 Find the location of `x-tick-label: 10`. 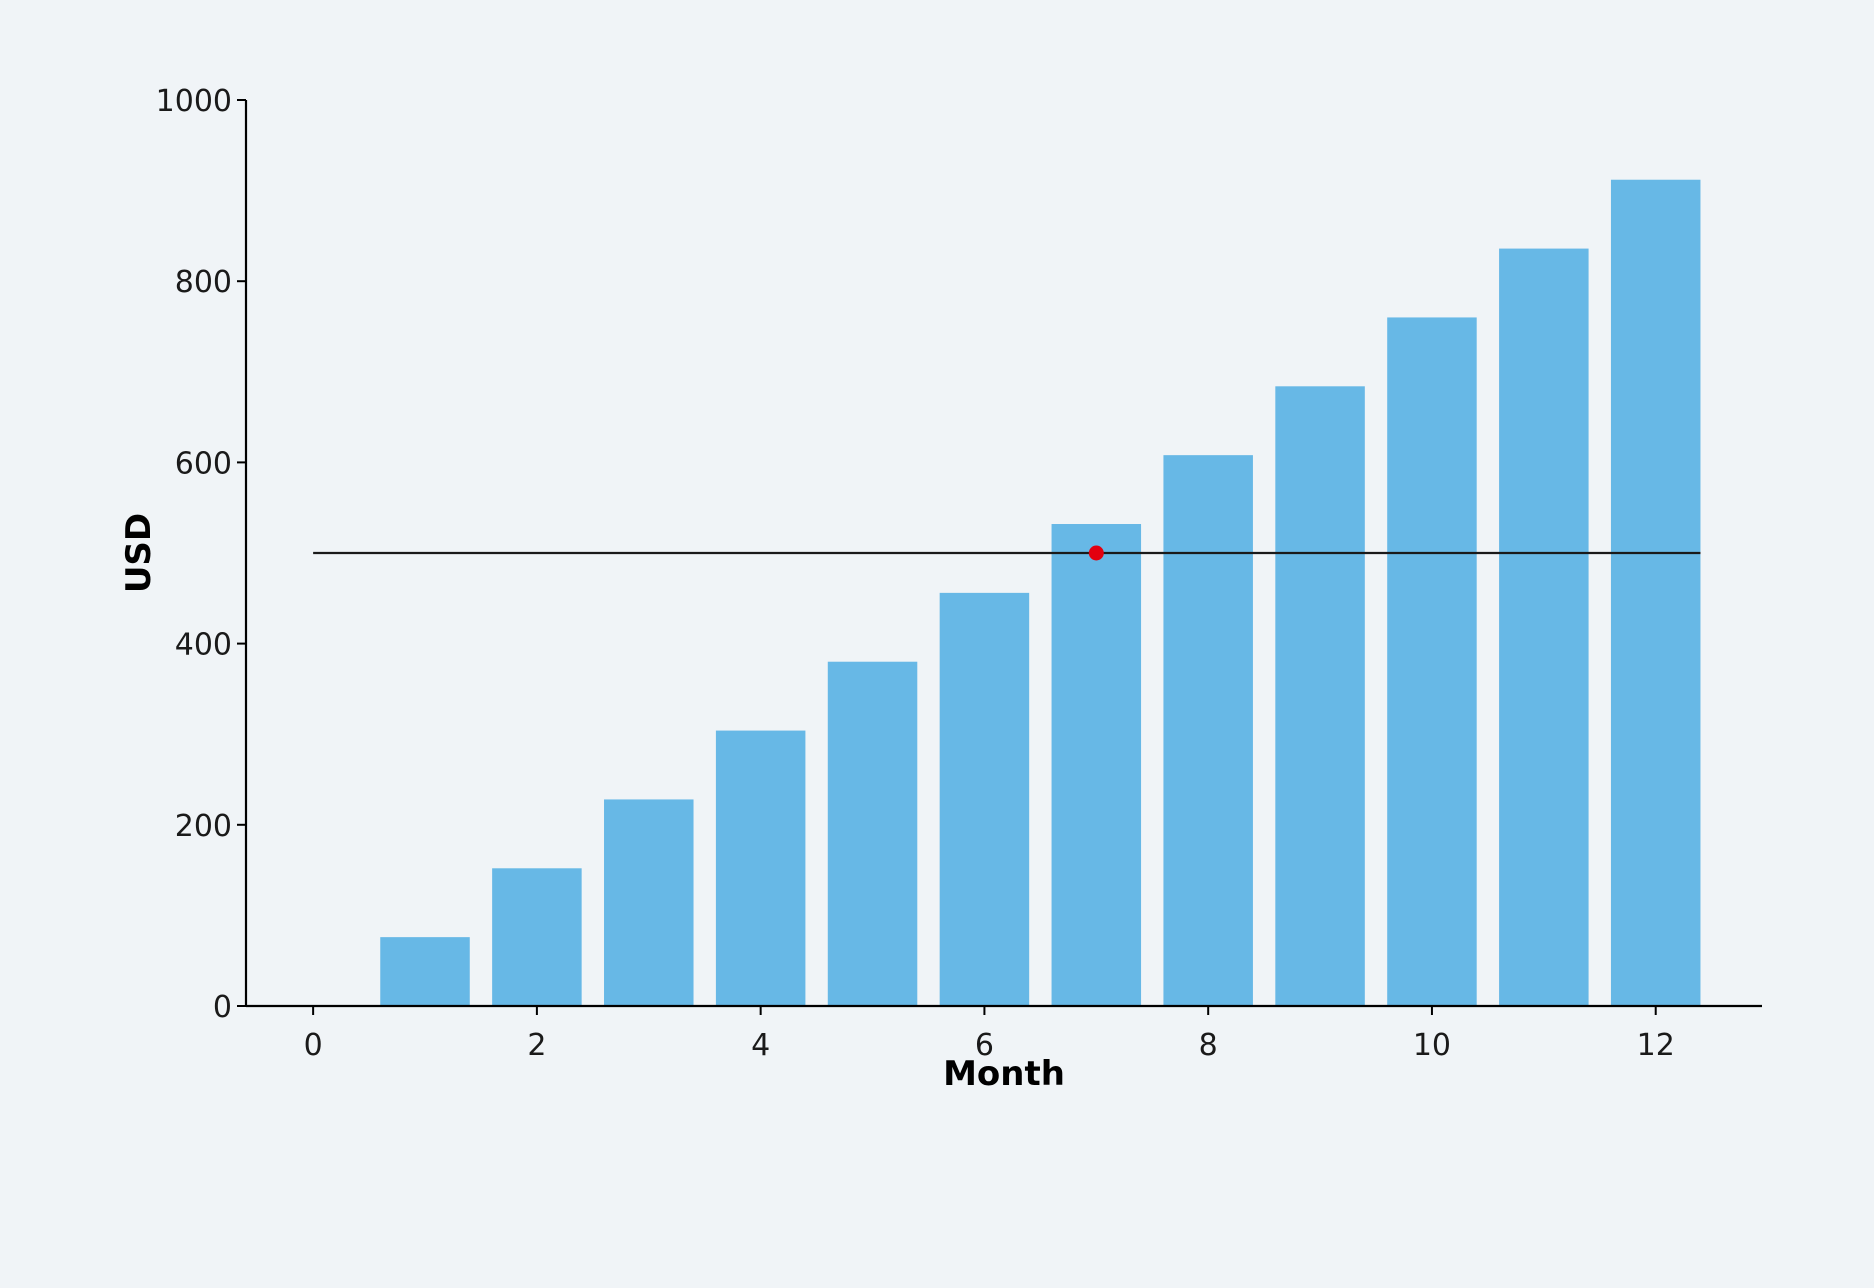

x-tick-label: 10 is located at coordinates (1432, 1045).